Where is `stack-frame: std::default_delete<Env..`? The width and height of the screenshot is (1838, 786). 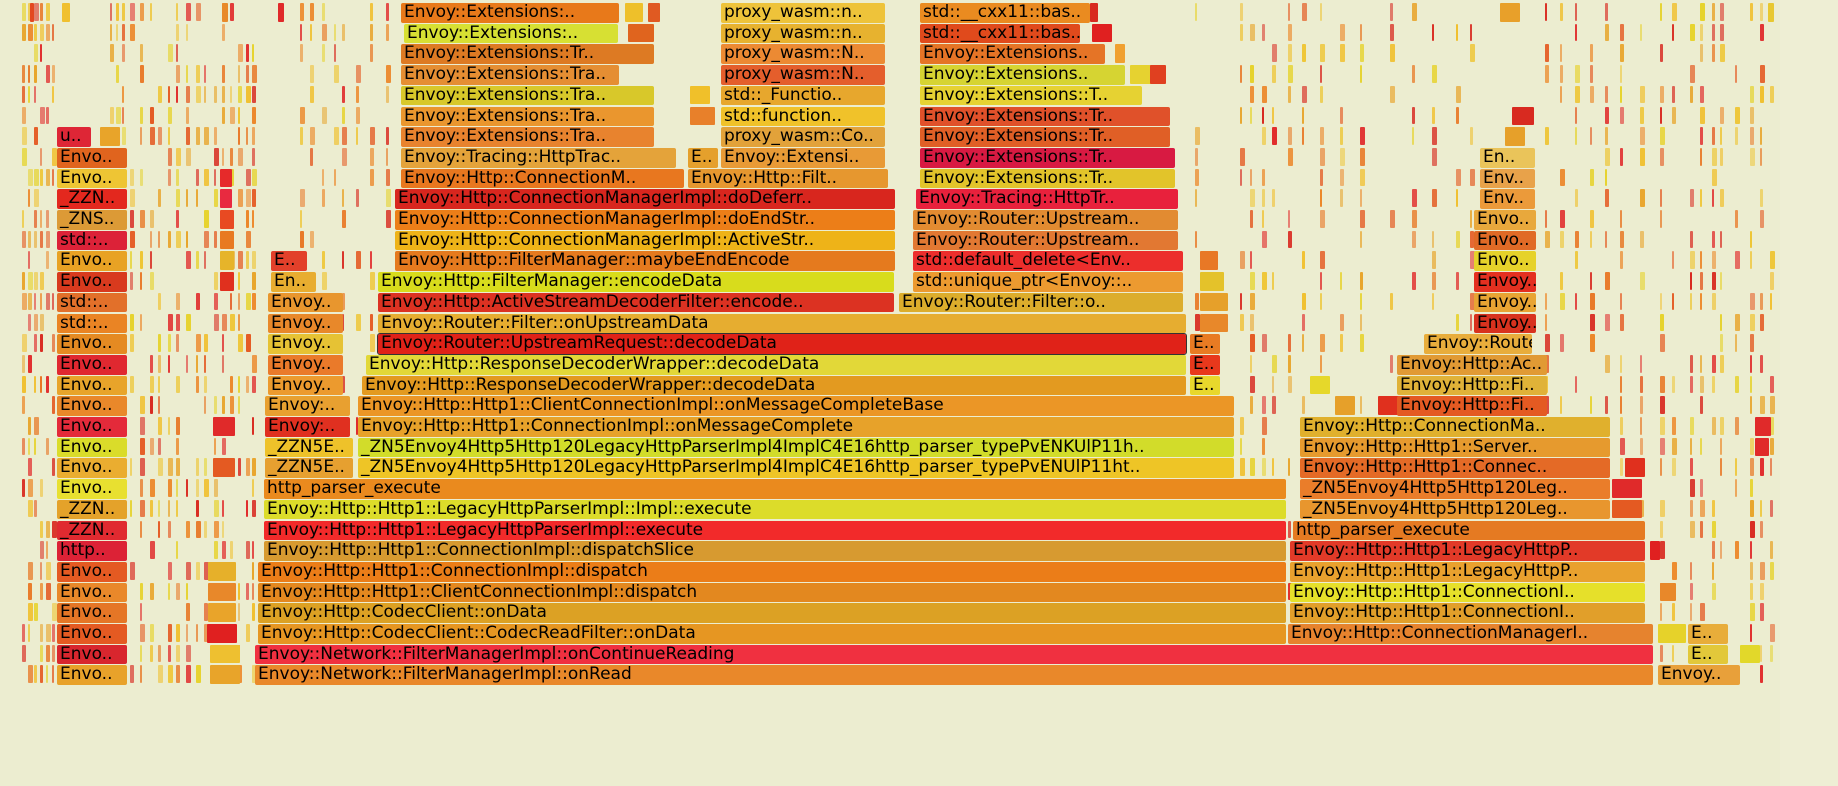
stack-frame: std::default_delete<Env.. is located at coordinates (1048, 261).